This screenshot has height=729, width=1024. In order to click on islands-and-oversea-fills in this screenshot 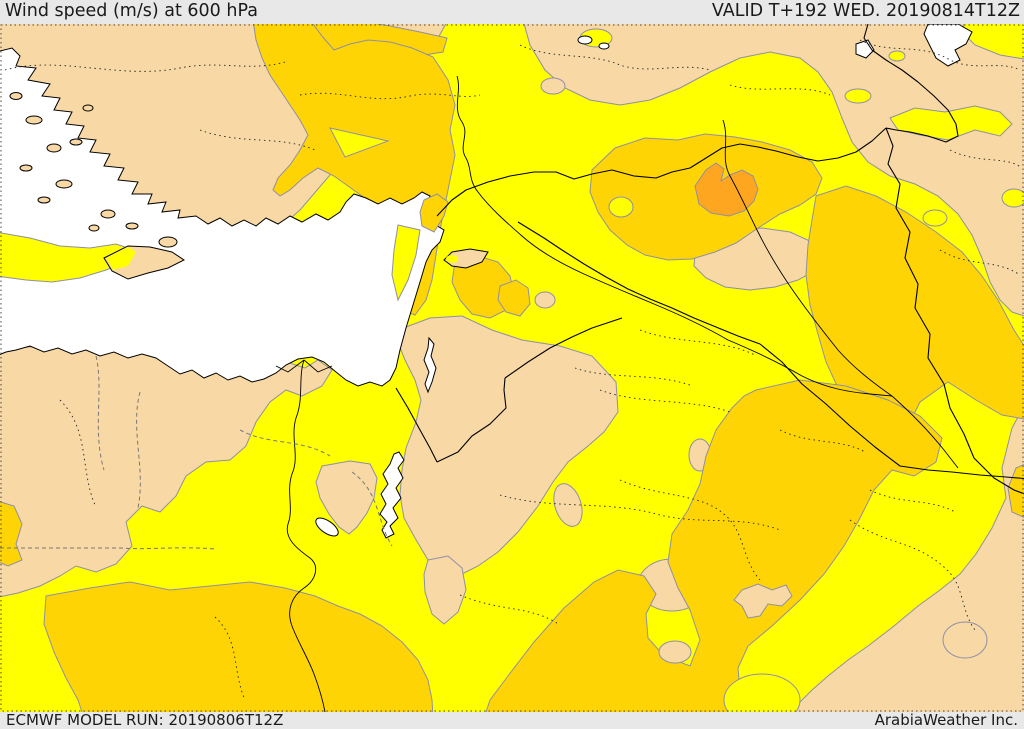, I will do `click(244, 197)`.